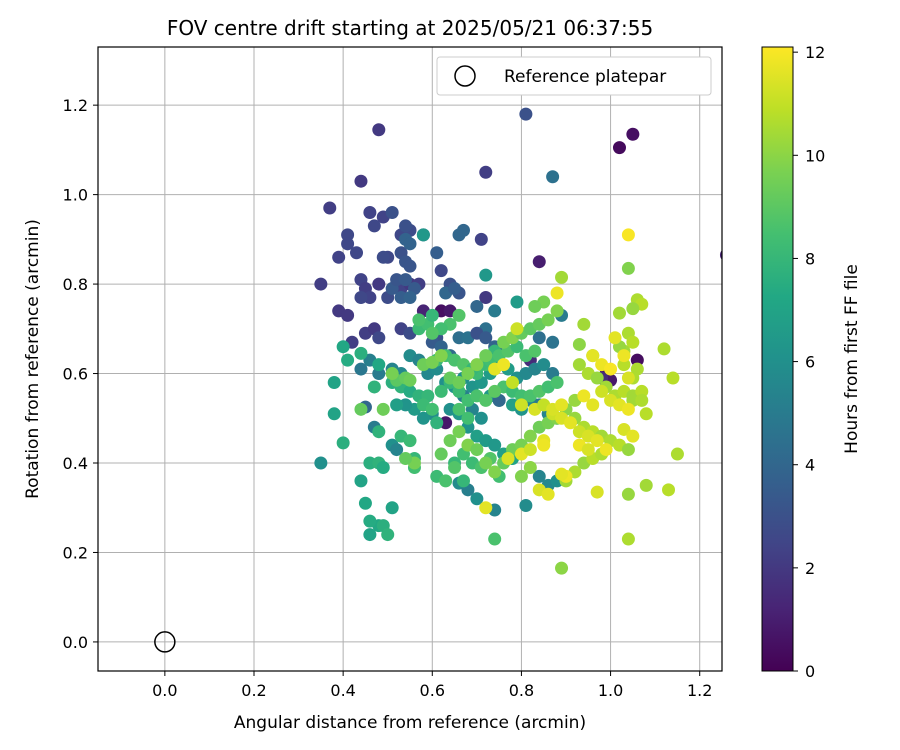 This screenshot has height=750, width=900. I want to click on colorbar-gradient, so click(777, 359).